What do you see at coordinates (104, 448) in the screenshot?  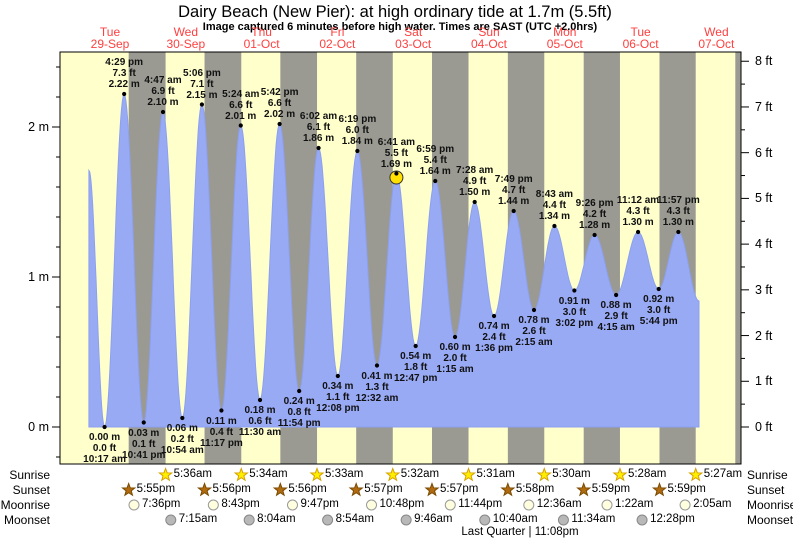 I see `tide-label-line: 0.0 ft` at bounding box center [104, 448].